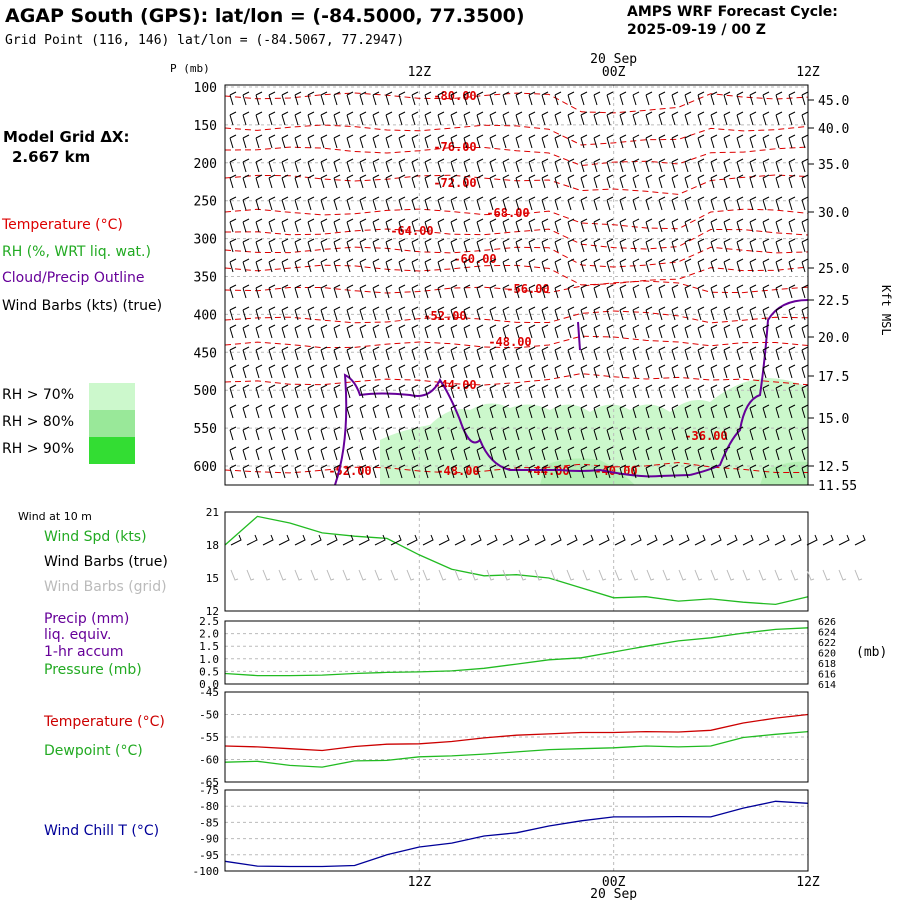  What do you see at coordinates (614, 882) in the screenshot?
I see `x-tick-label-00z: 00Z` at bounding box center [614, 882].